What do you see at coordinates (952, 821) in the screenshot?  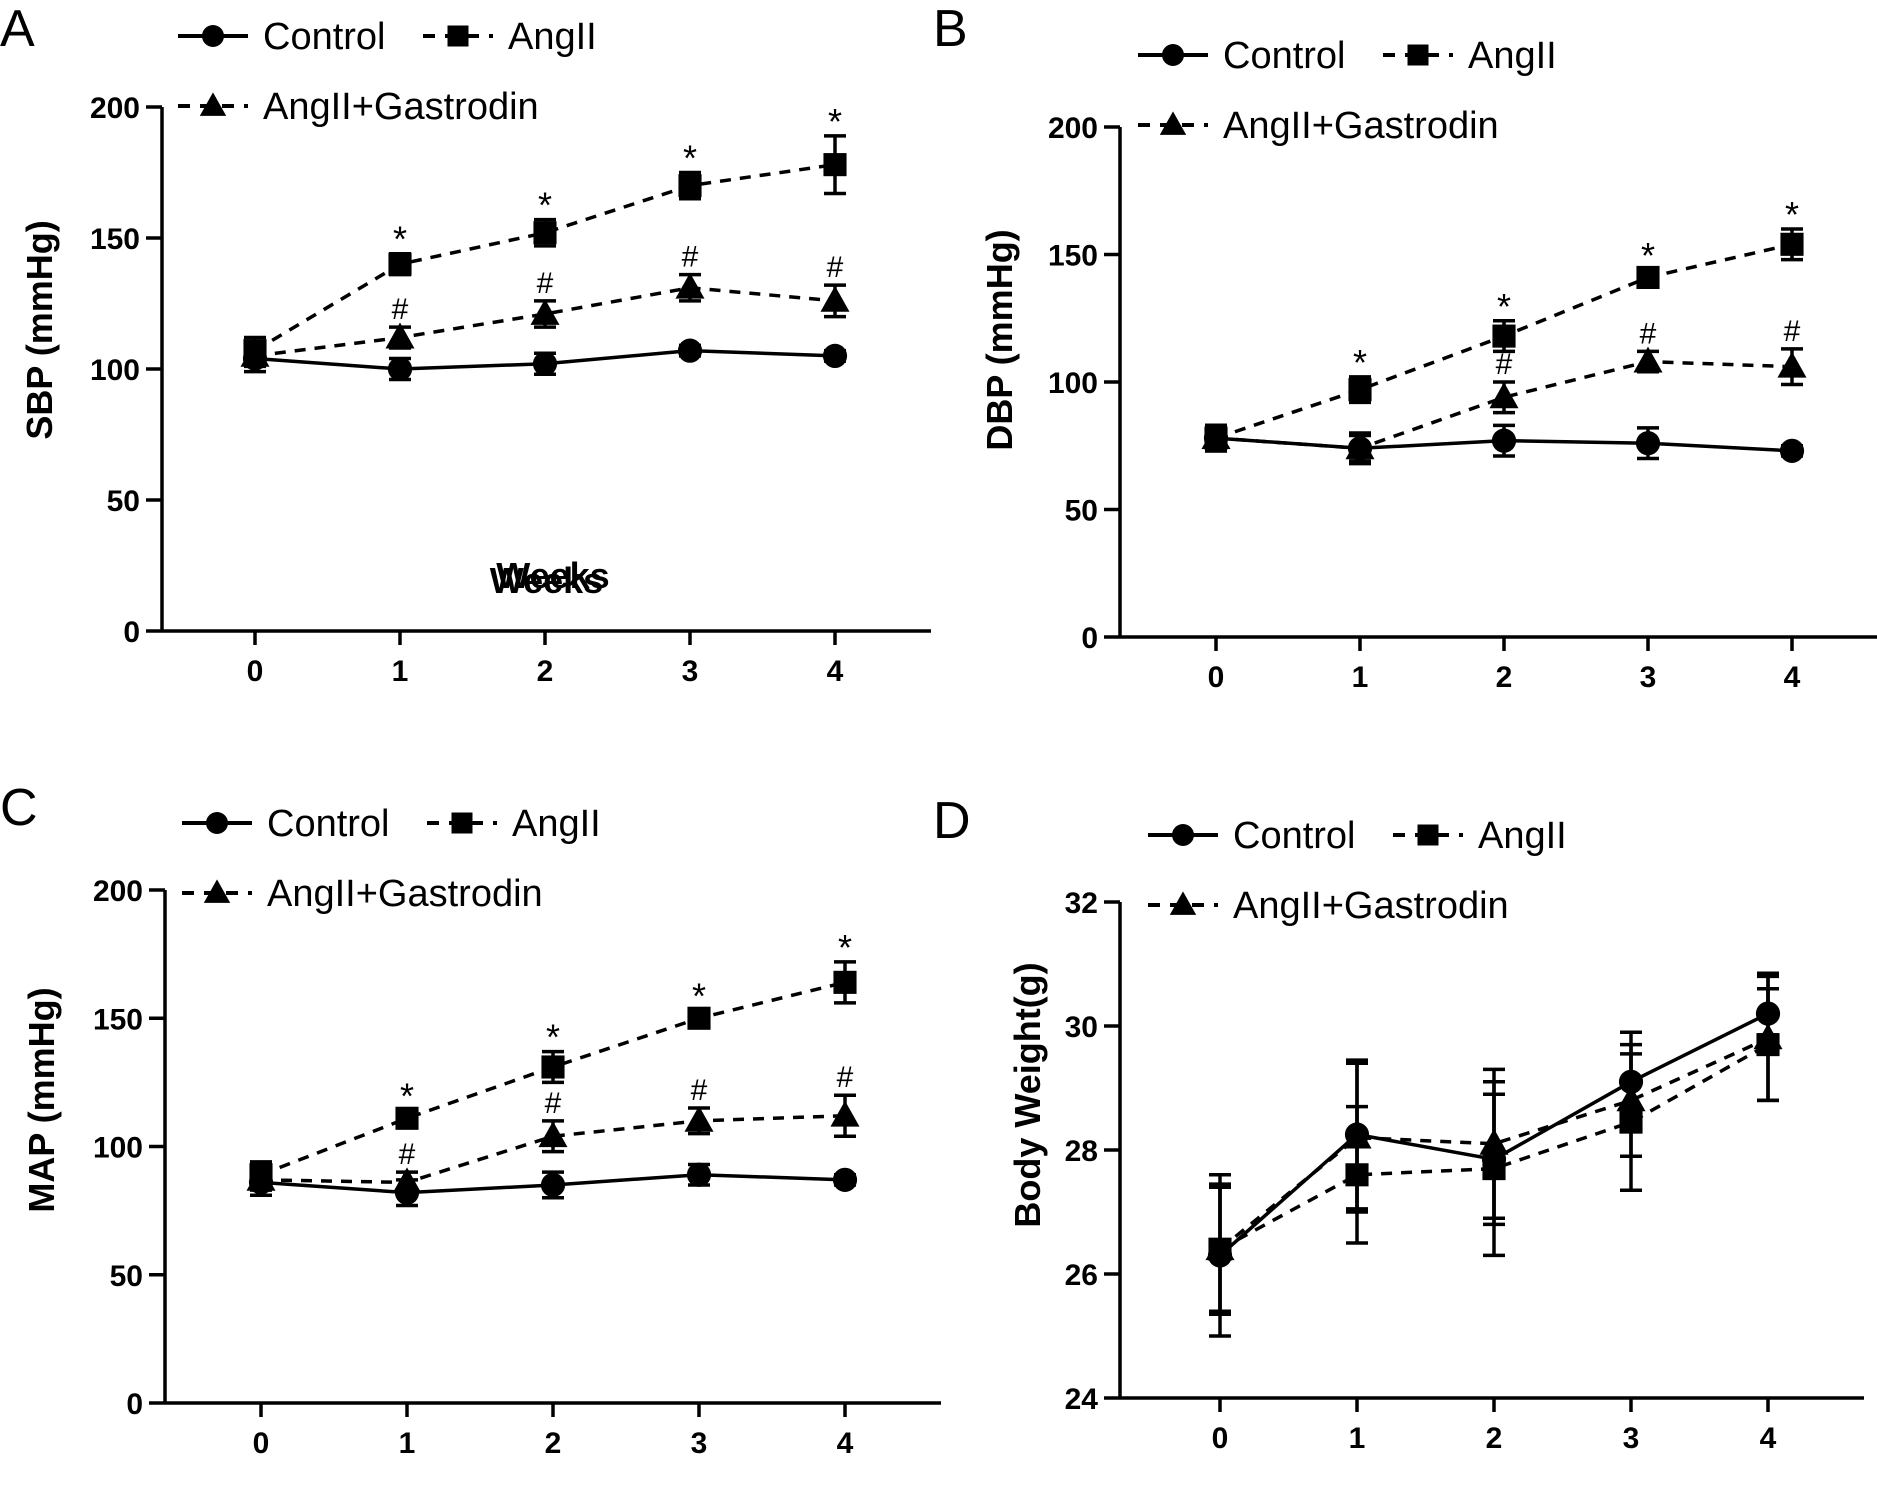 I see `panel-letter: D` at bounding box center [952, 821].